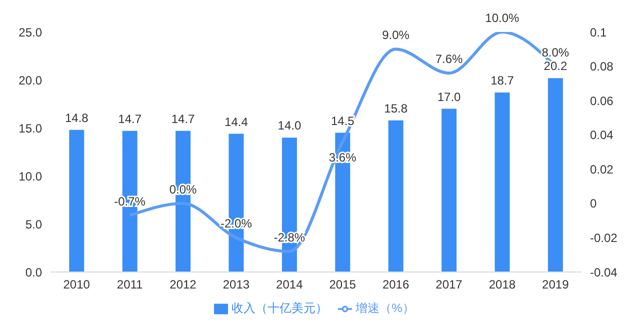 The width and height of the screenshot is (643, 330). Describe the element at coordinates (342, 285) in the screenshot. I see `x-tick-label: 2015` at that location.